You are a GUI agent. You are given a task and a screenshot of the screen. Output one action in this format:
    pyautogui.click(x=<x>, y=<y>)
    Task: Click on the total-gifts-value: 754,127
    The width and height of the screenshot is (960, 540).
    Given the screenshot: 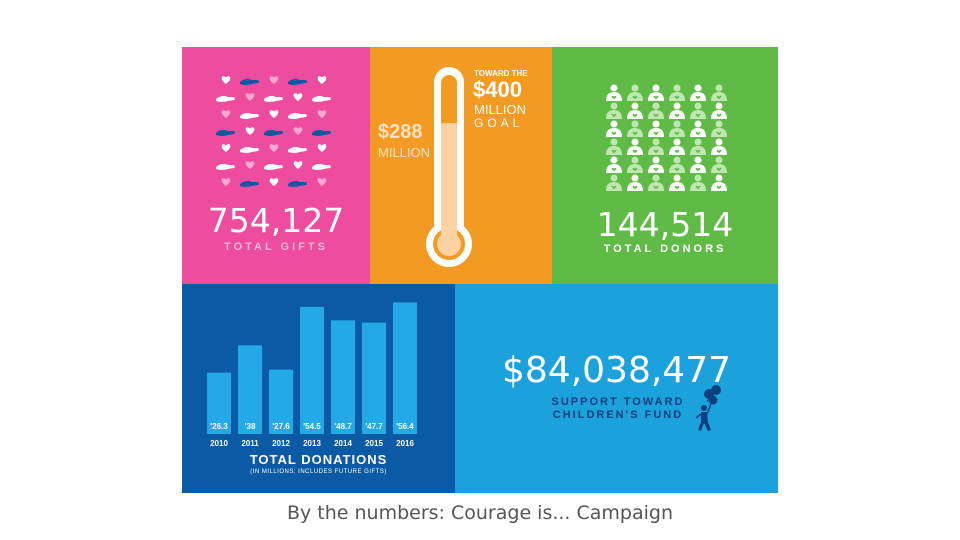 What is the action you would take?
    pyautogui.click(x=276, y=220)
    